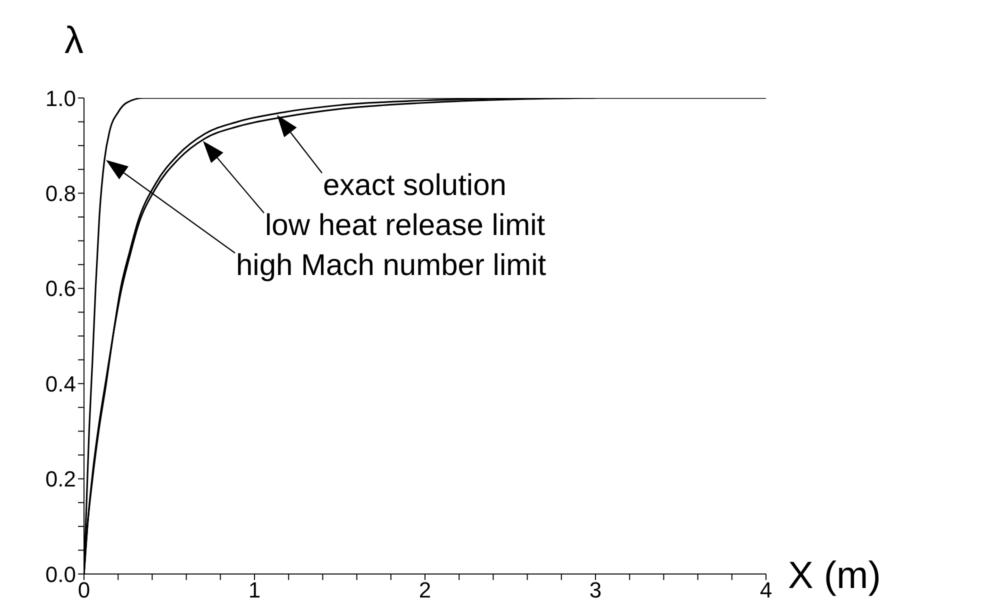 The image size is (992, 612). What do you see at coordinates (60, 98) in the screenshot?
I see `y-tick-label: 1.0` at bounding box center [60, 98].